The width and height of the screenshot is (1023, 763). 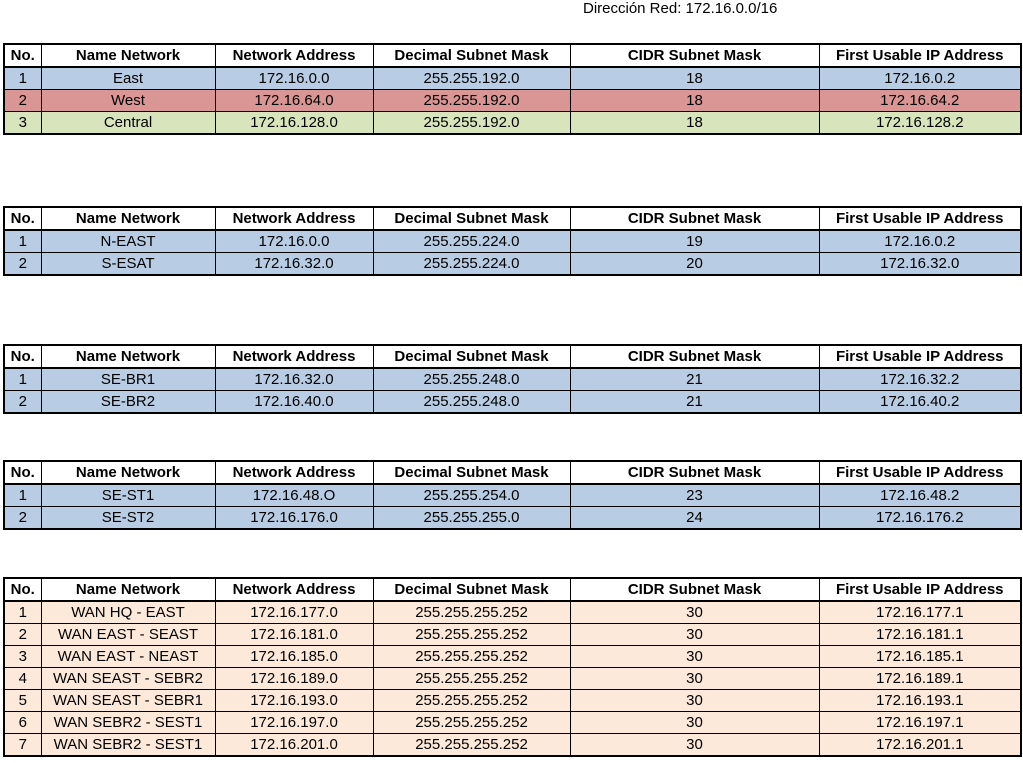 What do you see at coordinates (694, 123) in the screenshot?
I see `cell: 18` at bounding box center [694, 123].